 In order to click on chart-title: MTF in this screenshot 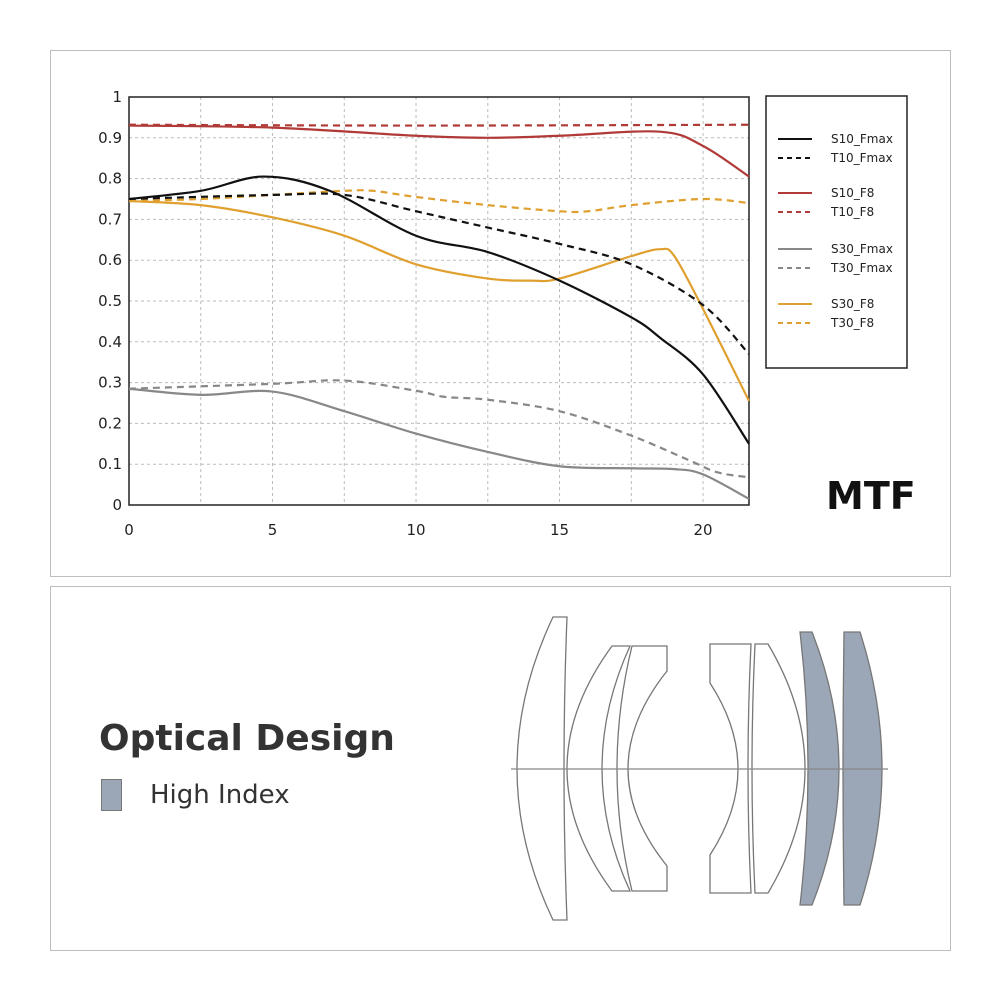, I will do `click(871, 496)`.